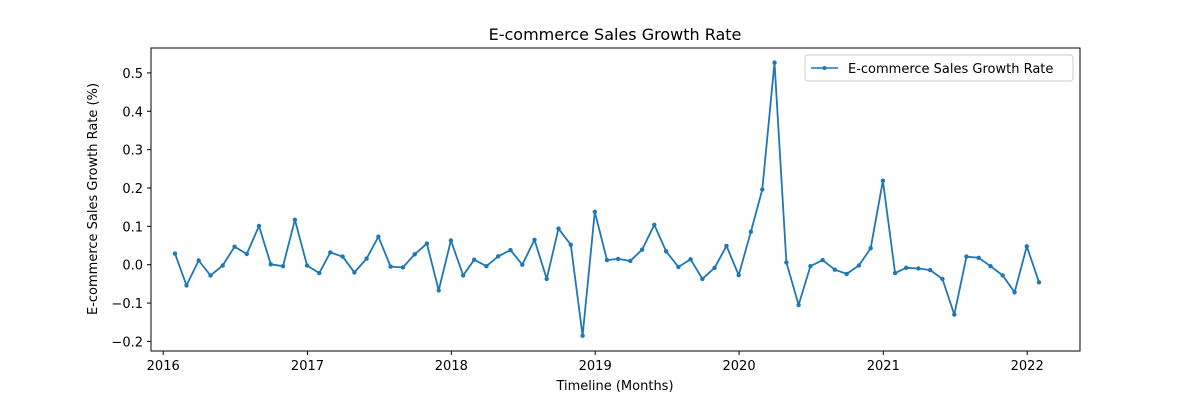 Image resolution: width=1200 pixels, height=400 pixels. What do you see at coordinates (739, 366) in the screenshot?
I see `x-tick-label: 2020` at bounding box center [739, 366].